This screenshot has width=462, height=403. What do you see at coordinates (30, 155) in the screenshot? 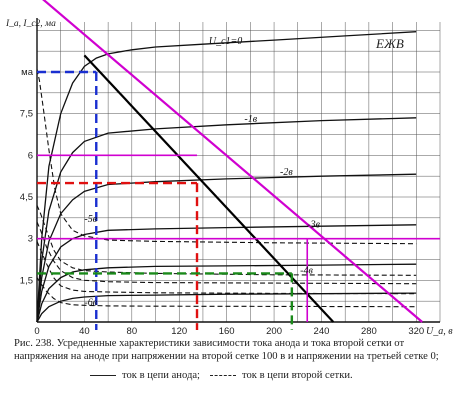
I see `y-tick-label: 6` at bounding box center [30, 155].